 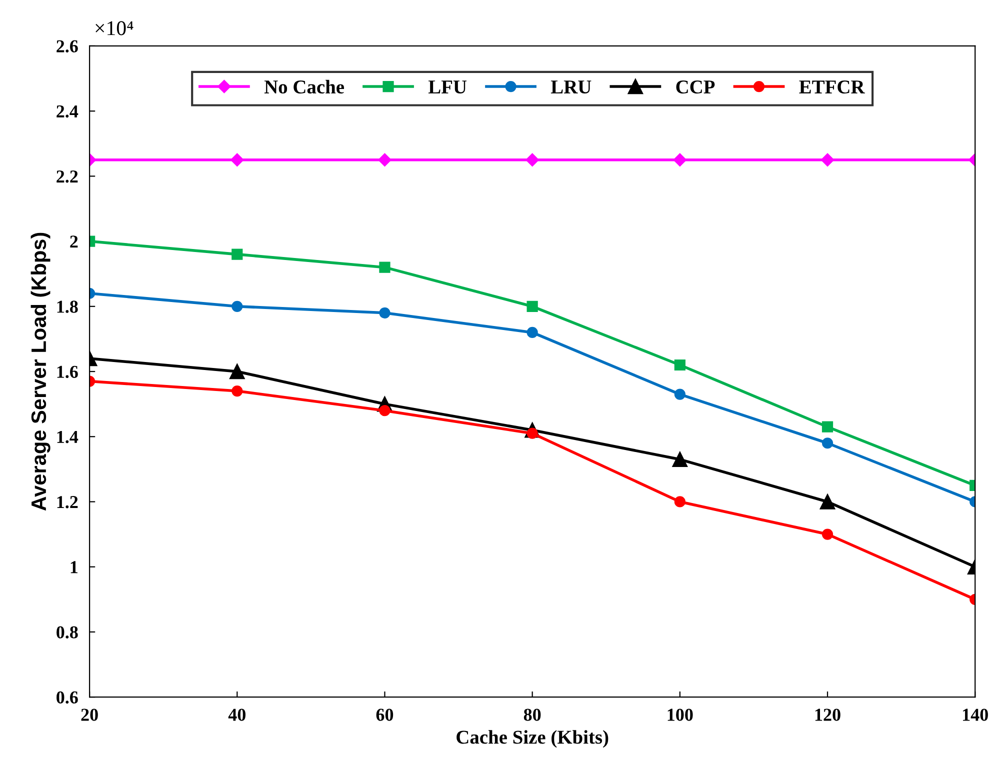 I want to click on legend-label: ETFCR, so click(x=832, y=87).